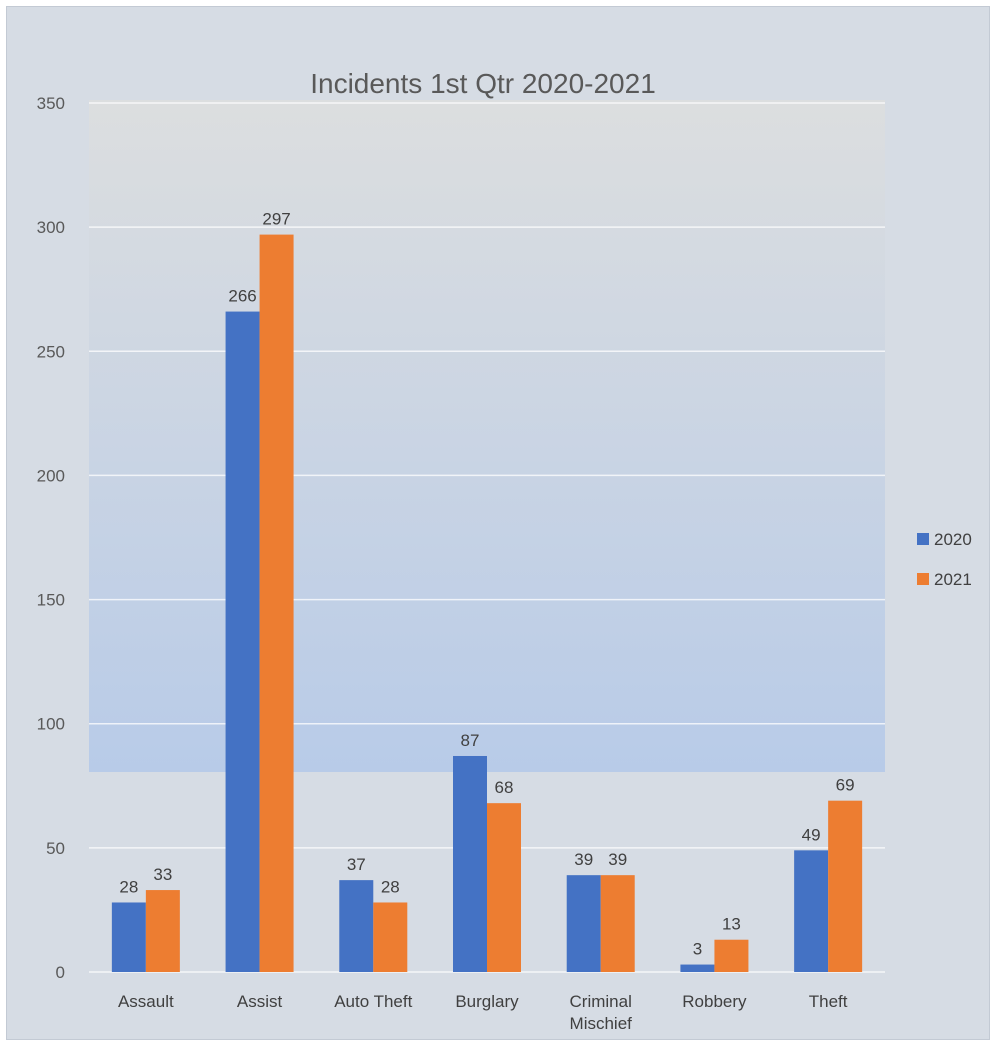 The image size is (990, 1052). Describe the element at coordinates (51, 475) in the screenshot. I see `y-tick-label: 200` at that location.